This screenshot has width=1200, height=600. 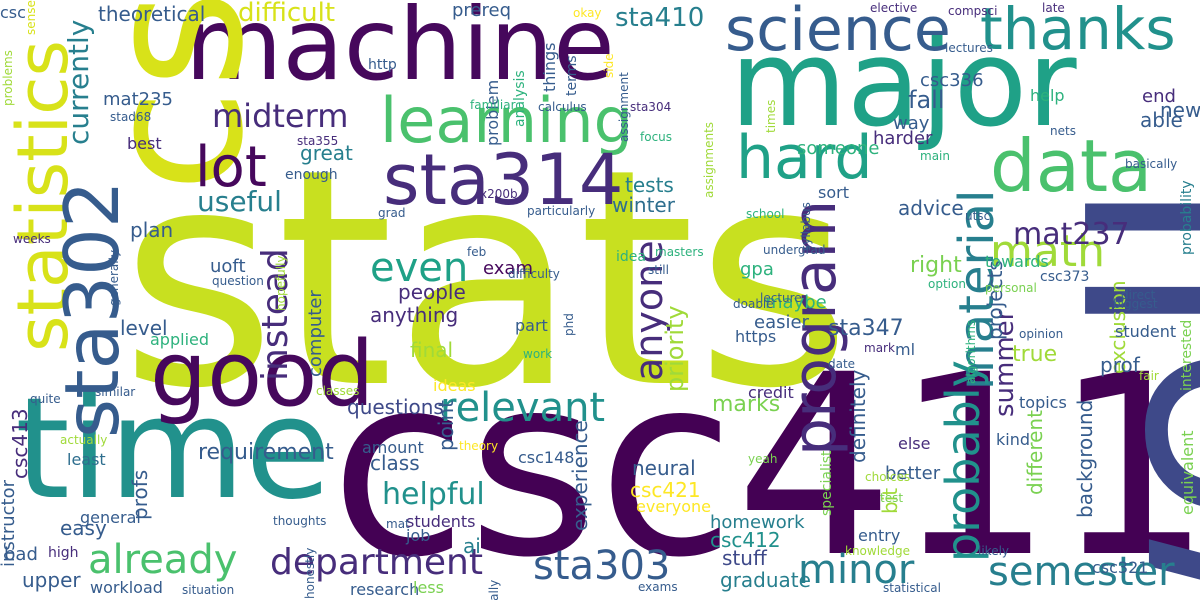 I want to click on cloud-word: exam, so click(x=508, y=268).